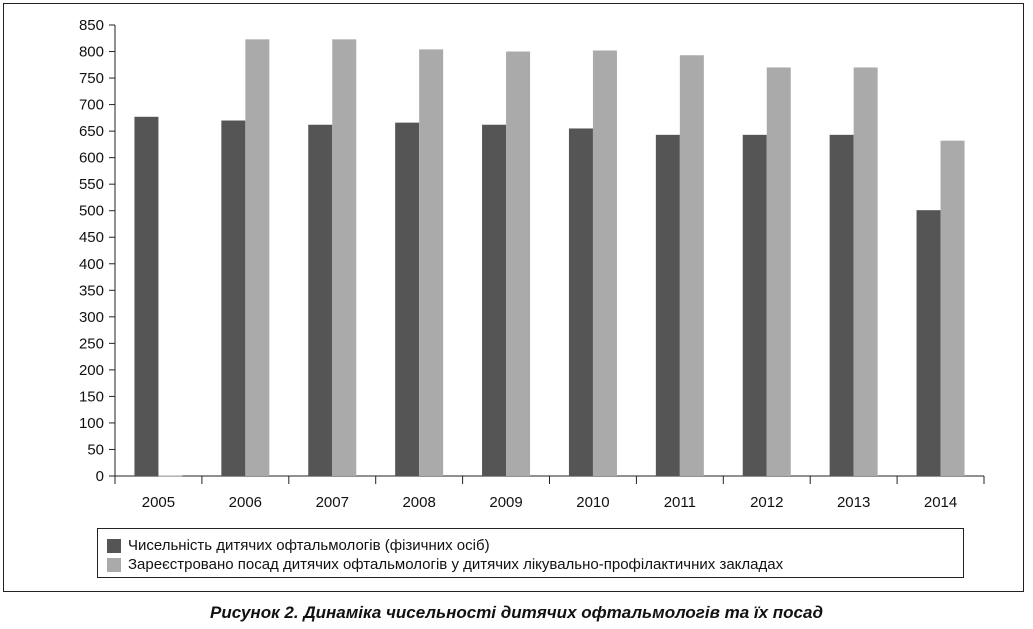 The height and width of the screenshot is (629, 1033). What do you see at coordinates (766, 502) in the screenshot?
I see `x-tick-label: 2012` at bounding box center [766, 502].